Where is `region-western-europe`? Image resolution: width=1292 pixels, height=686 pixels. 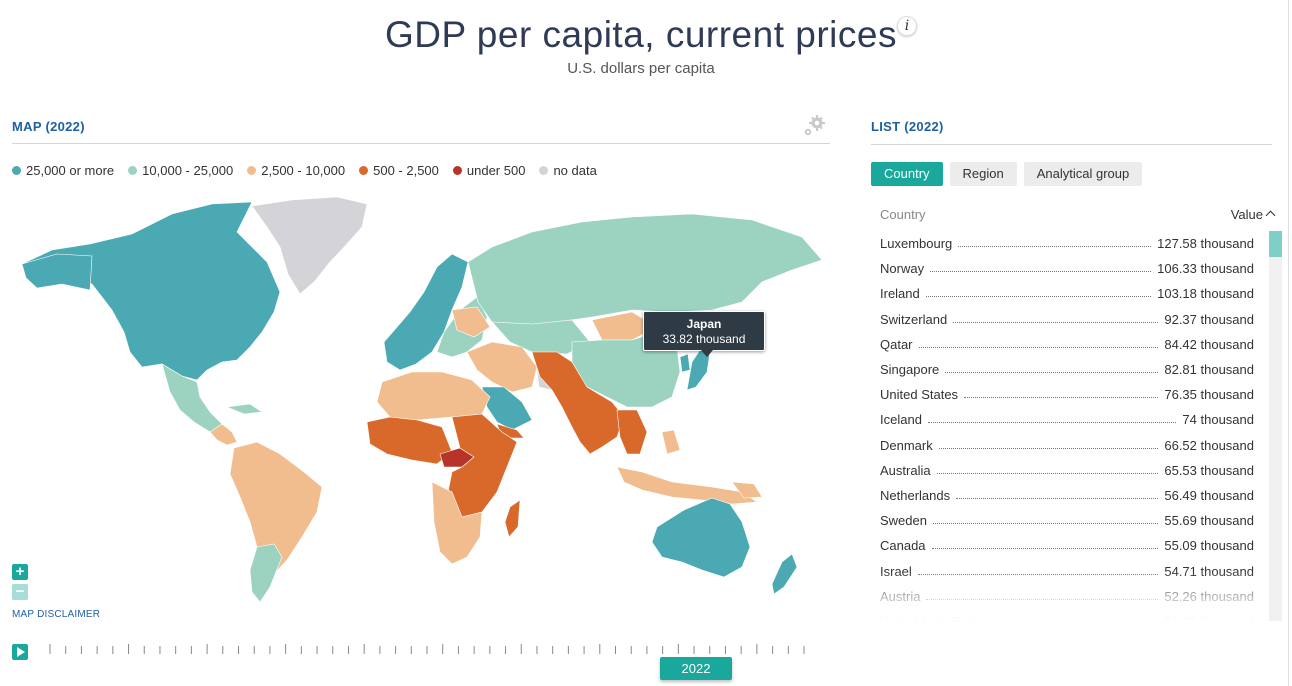 region-western-europe is located at coordinates (426, 312).